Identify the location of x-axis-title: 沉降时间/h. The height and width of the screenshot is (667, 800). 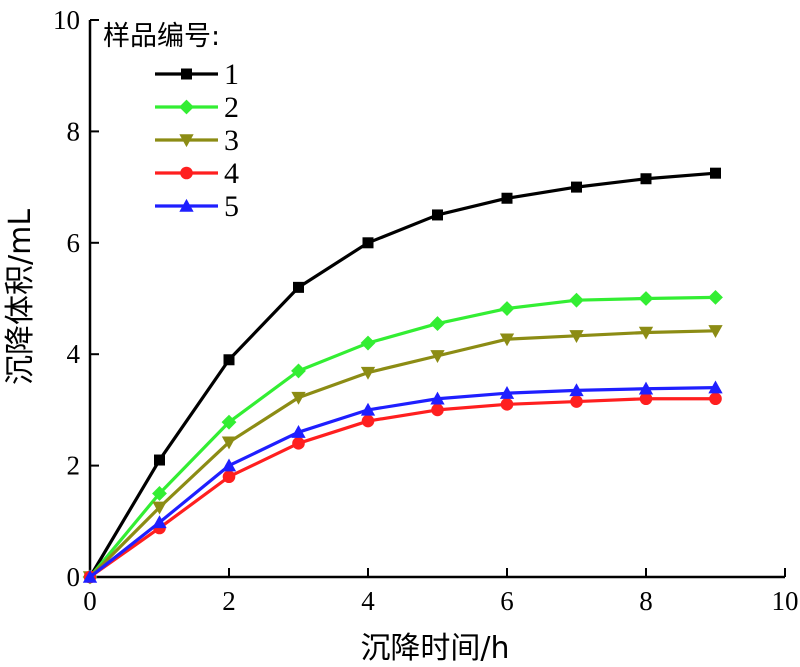
(434, 648).